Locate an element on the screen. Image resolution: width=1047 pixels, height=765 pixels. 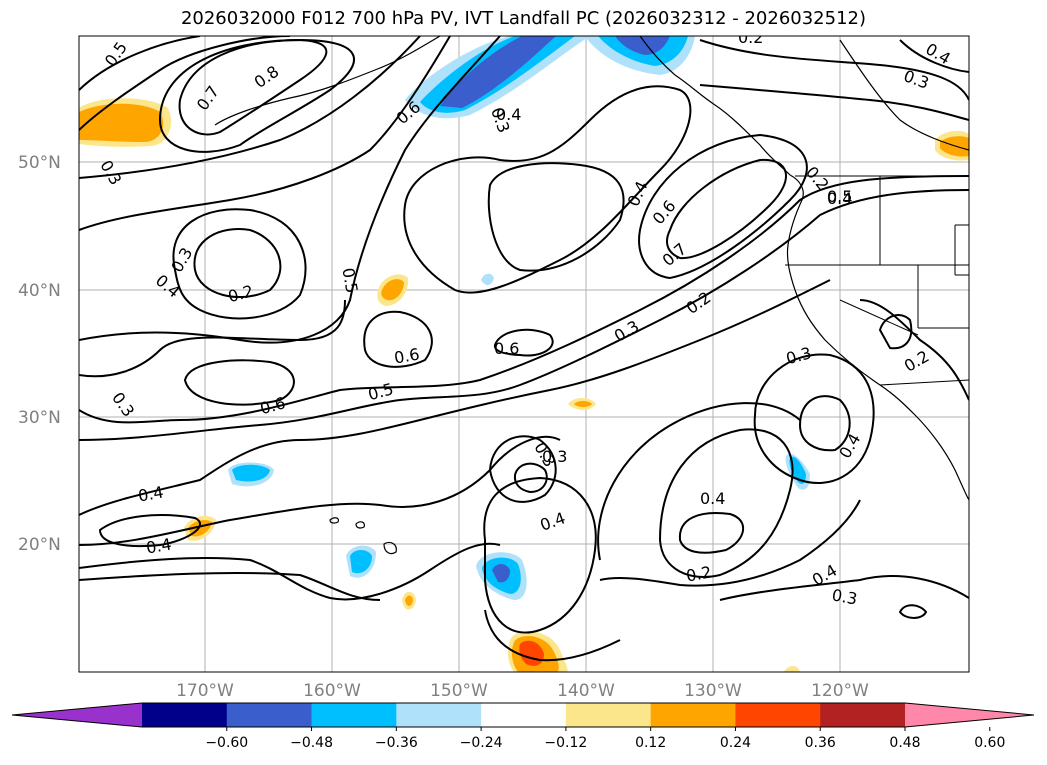
shade-blue-west-sub-core is located at coordinates (251, 473).